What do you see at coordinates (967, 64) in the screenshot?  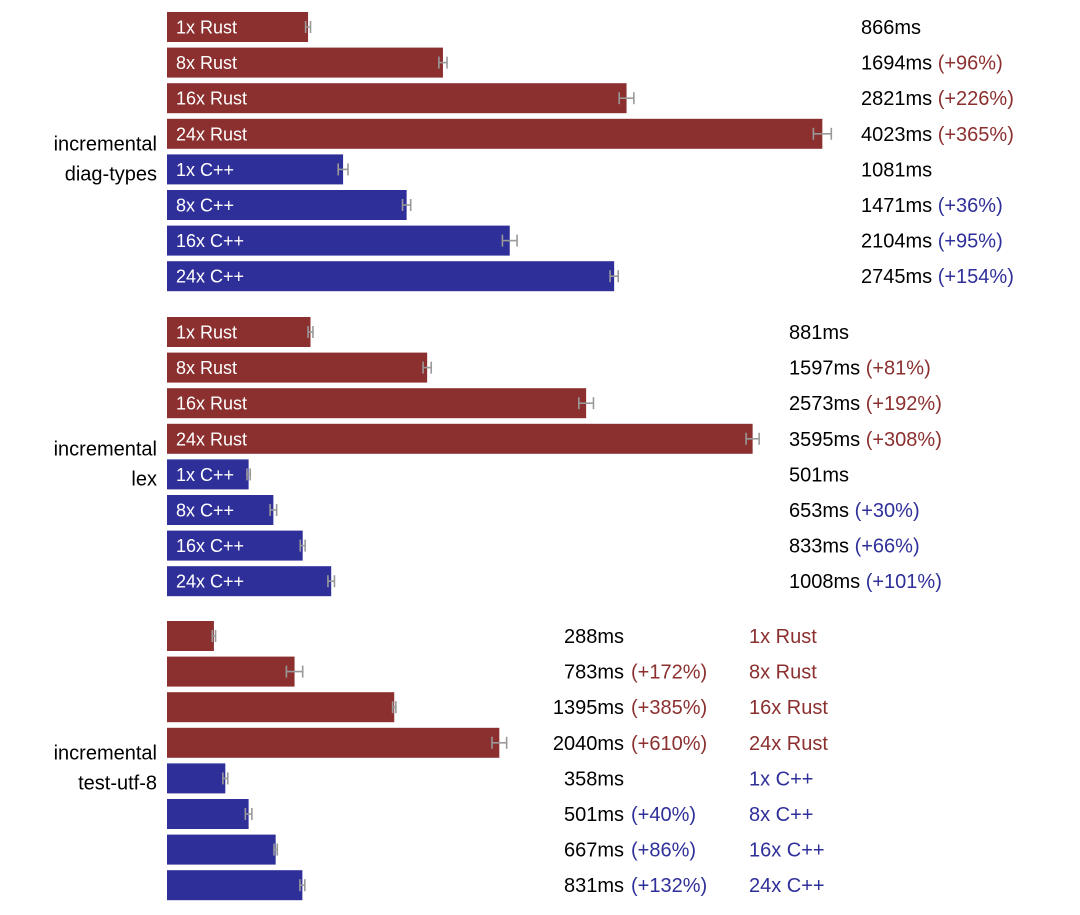 I see `delta-text: (+96%)` at bounding box center [967, 64].